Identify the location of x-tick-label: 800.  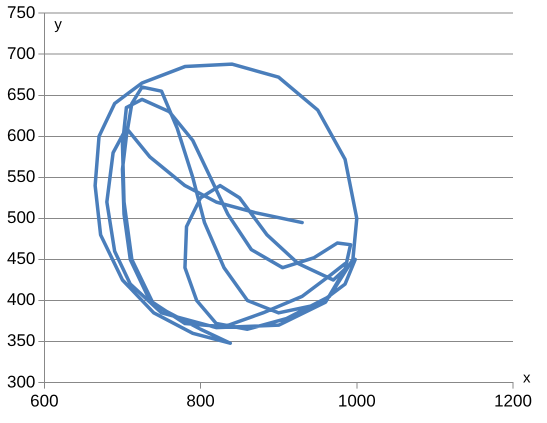
(200, 400).